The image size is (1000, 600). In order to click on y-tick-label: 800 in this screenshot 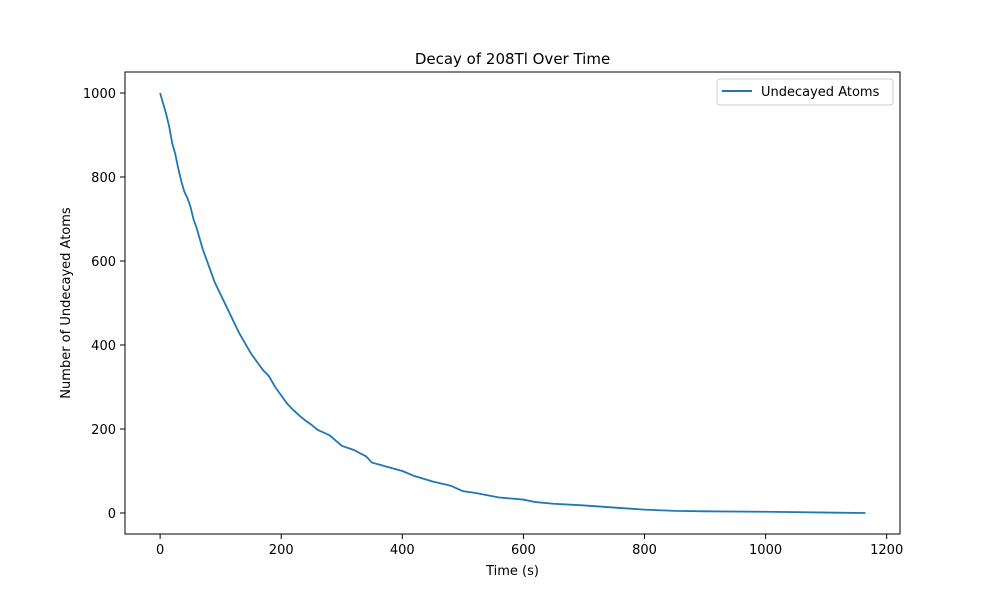, I will do `click(103, 178)`.